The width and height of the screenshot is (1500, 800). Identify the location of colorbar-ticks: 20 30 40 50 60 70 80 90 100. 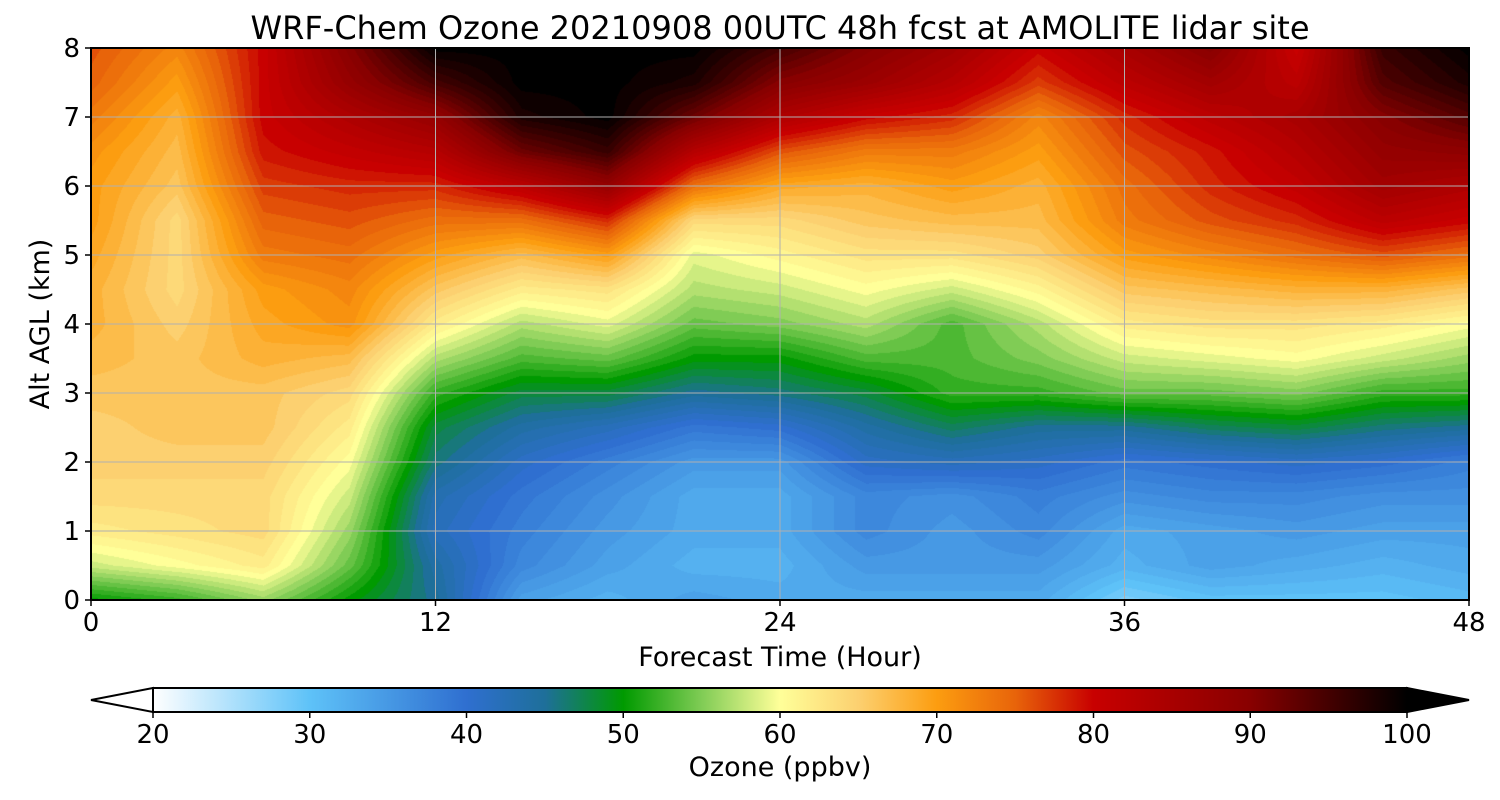
(784, 731).